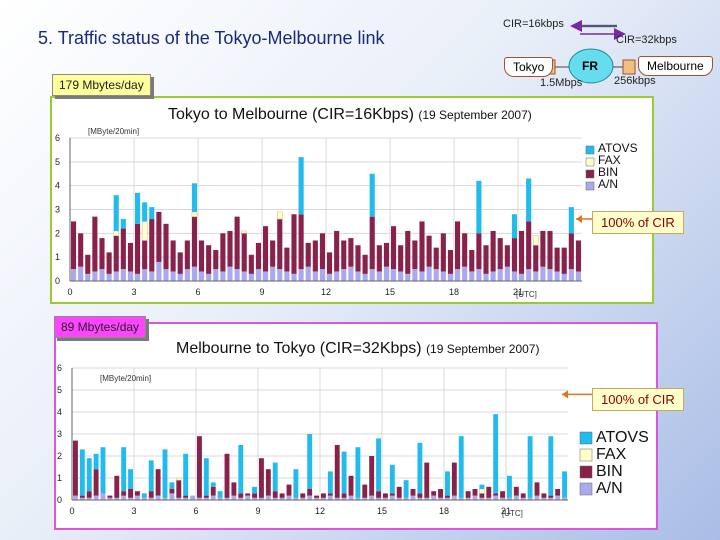  What do you see at coordinates (57, 210) in the screenshot?
I see `chart1-ytick-label: 3` at bounding box center [57, 210].